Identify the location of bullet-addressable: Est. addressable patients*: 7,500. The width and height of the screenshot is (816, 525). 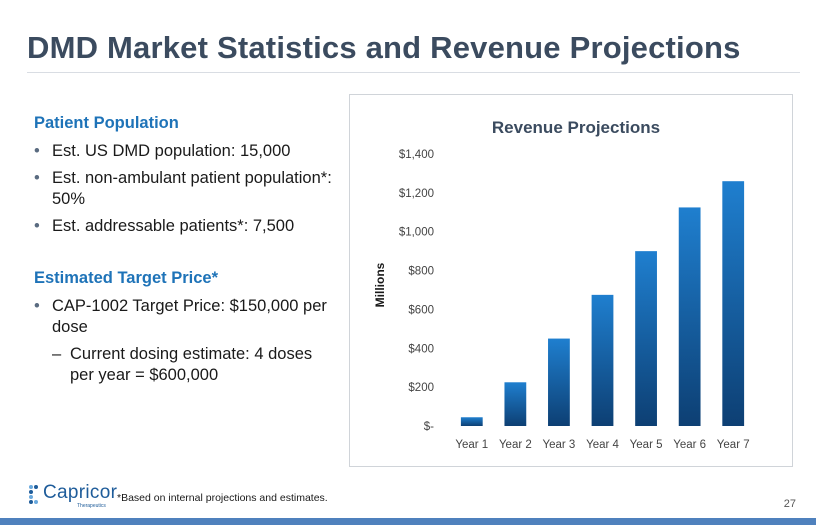
(184, 226).